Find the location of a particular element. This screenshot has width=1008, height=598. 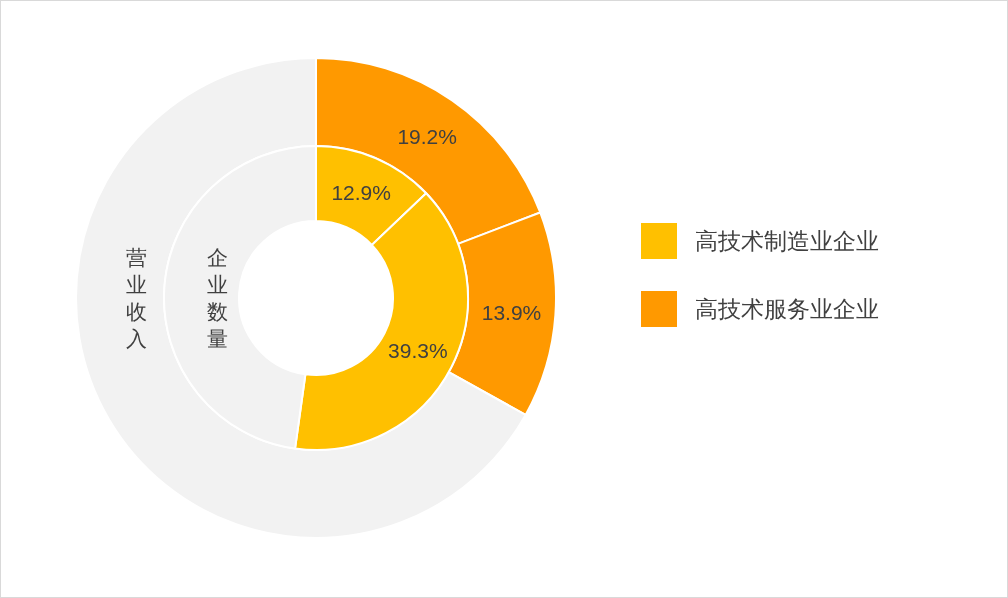

data-label: 13.9% is located at coordinates (511, 312).